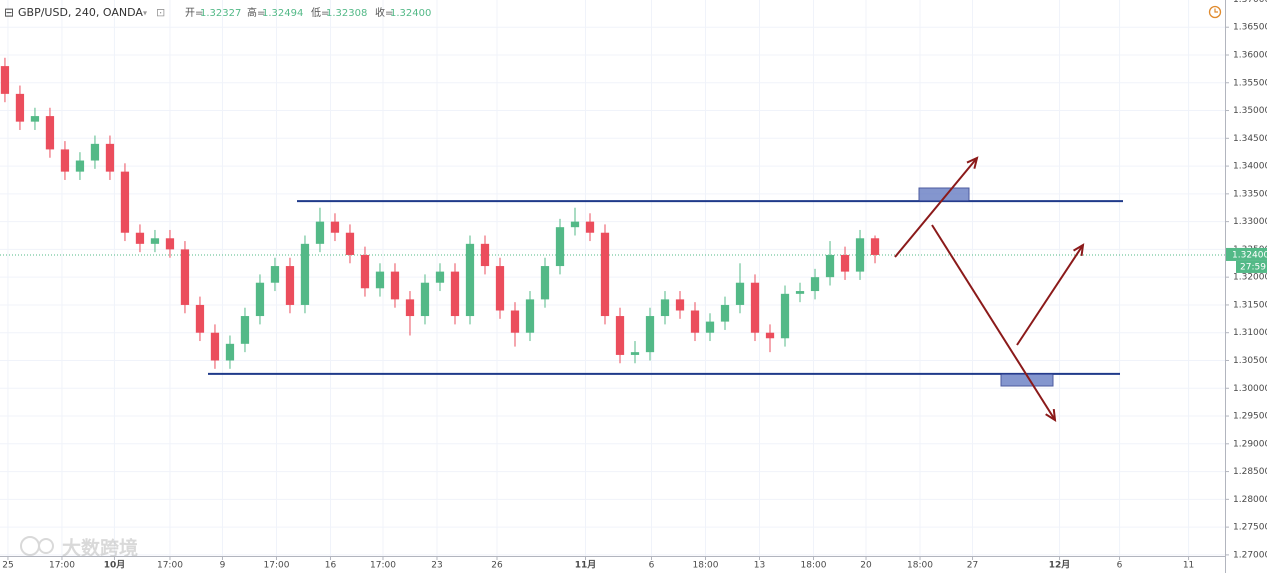 This screenshot has height=573, width=1267. What do you see at coordinates (1250, 2) in the screenshot?
I see `y-tick-label: 1.37000` at bounding box center [1250, 2].